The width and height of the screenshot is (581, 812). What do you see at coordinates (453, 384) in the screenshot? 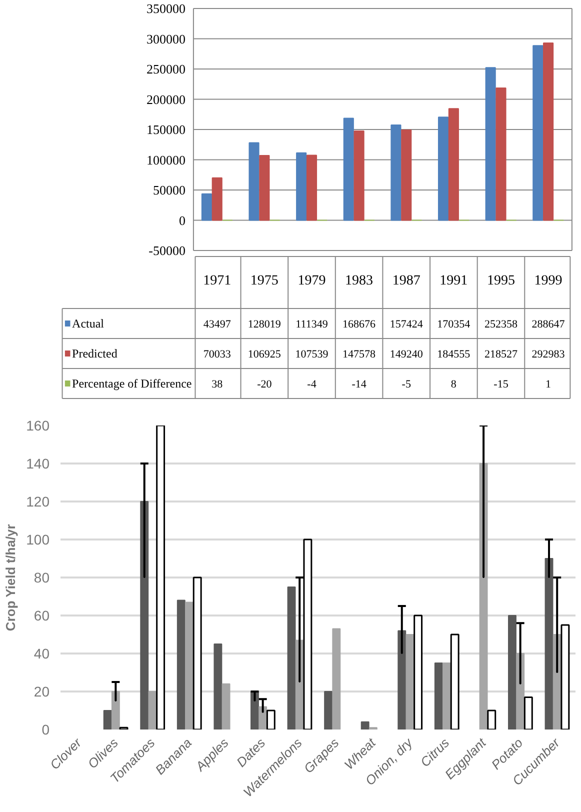
I see `data-label: 8` at bounding box center [453, 384].